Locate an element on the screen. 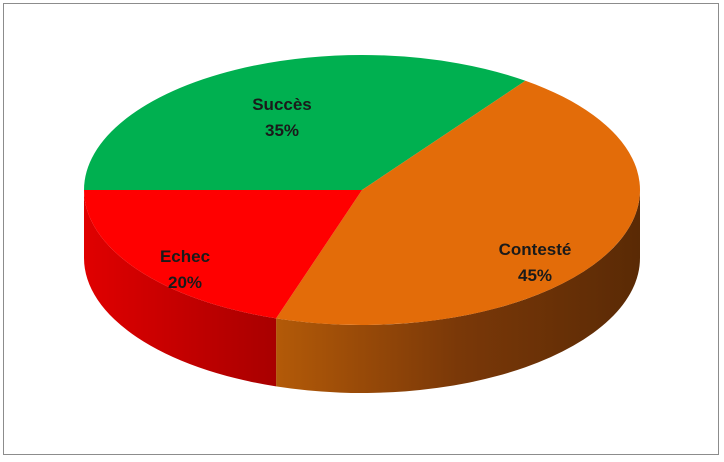 Image resolution: width=724 pixels, height=462 pixels. slice-label-2: Echec is located at coordinates (185, 256).